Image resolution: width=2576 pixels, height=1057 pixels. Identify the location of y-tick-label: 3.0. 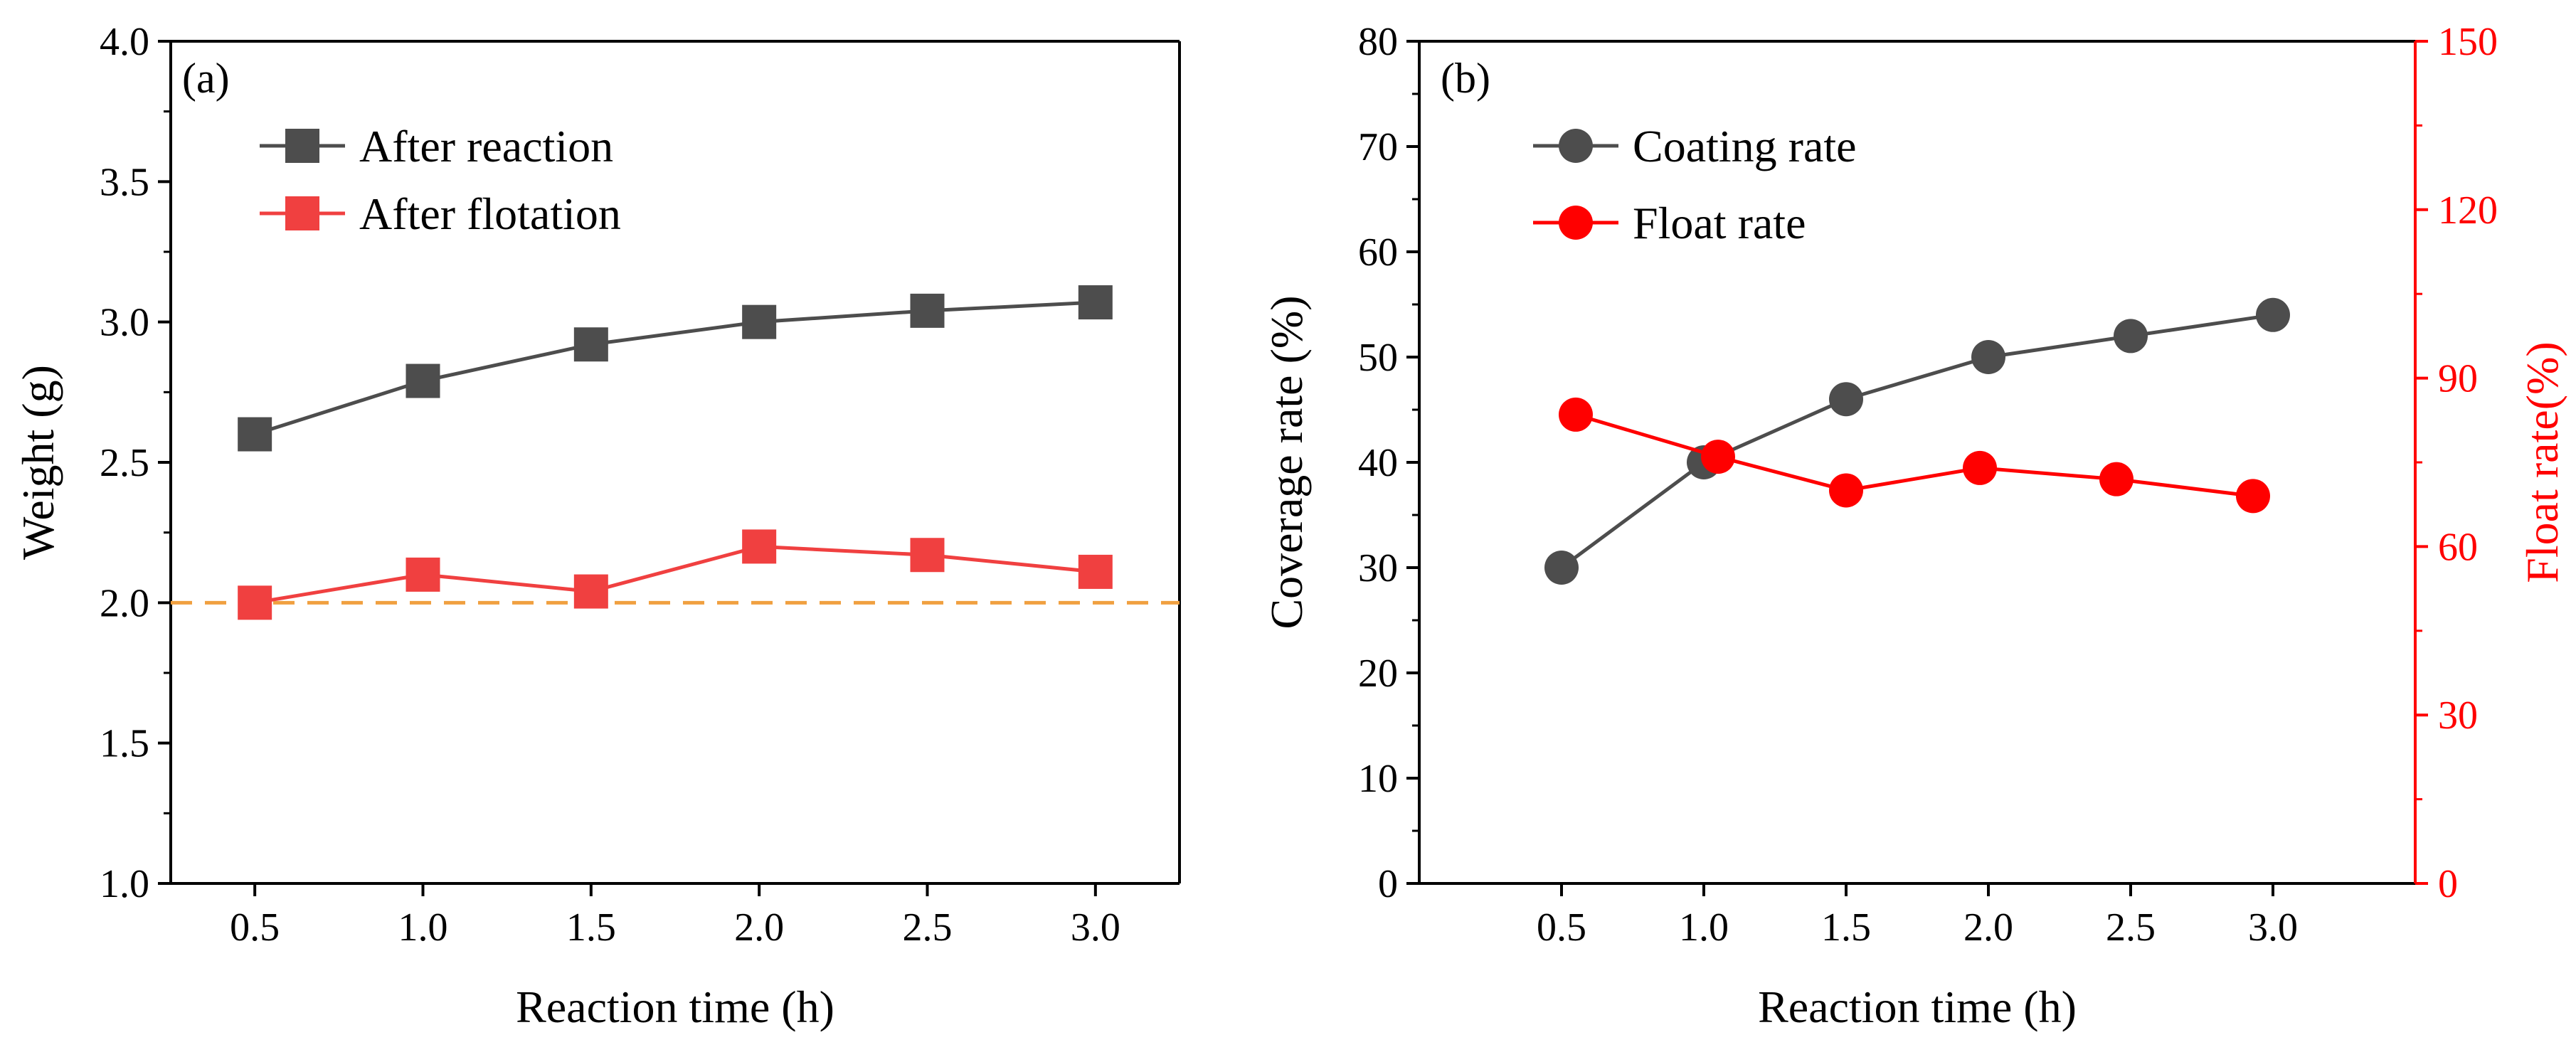
(124, 323).